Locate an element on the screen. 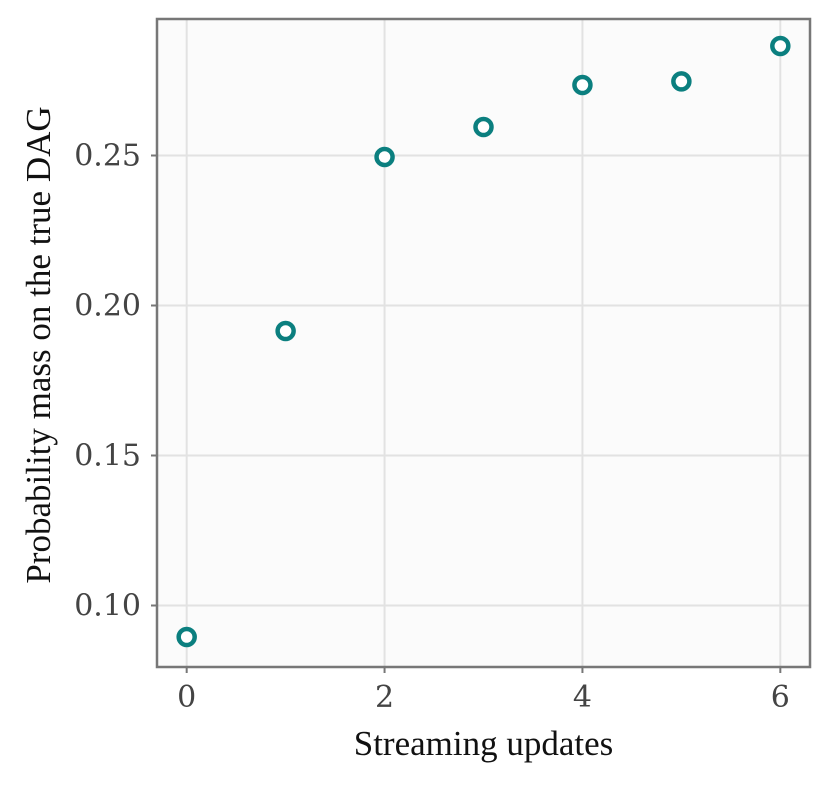  y-tick-label: 0.15 is located at coordinates (107, 456).